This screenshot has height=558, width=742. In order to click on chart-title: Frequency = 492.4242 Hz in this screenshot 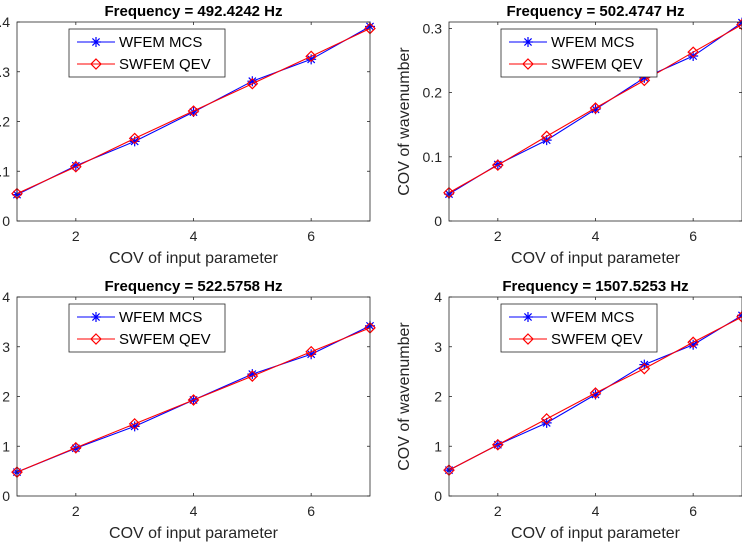, I will do `click(193, 11)`.